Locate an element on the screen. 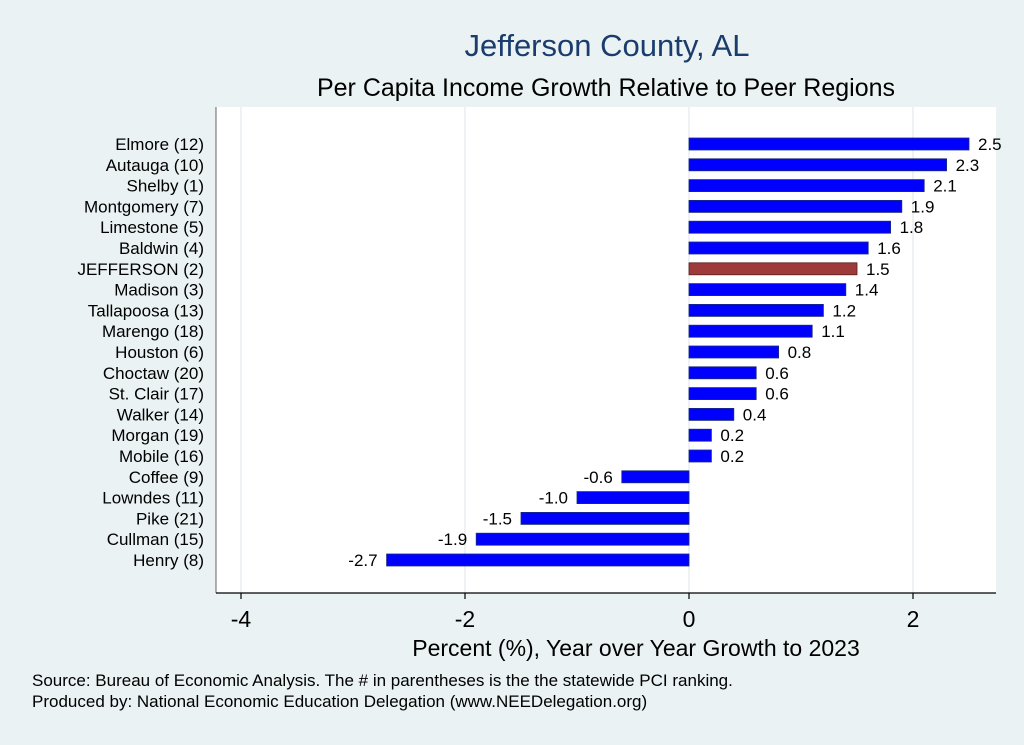 Image resolution: width=1024 pixels, height=745 pixels. value-label: 1.2 is located at coordinates (844, 310).